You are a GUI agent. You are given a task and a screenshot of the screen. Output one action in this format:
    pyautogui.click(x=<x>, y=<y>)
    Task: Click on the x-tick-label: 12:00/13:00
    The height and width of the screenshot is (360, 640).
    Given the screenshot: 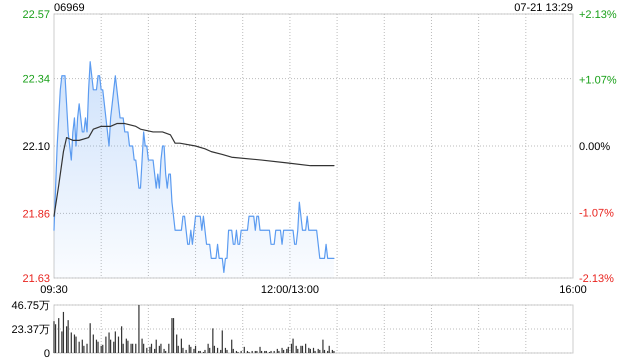 What is the action you would take?
    pyautogui.click(x=289, y=290)
    